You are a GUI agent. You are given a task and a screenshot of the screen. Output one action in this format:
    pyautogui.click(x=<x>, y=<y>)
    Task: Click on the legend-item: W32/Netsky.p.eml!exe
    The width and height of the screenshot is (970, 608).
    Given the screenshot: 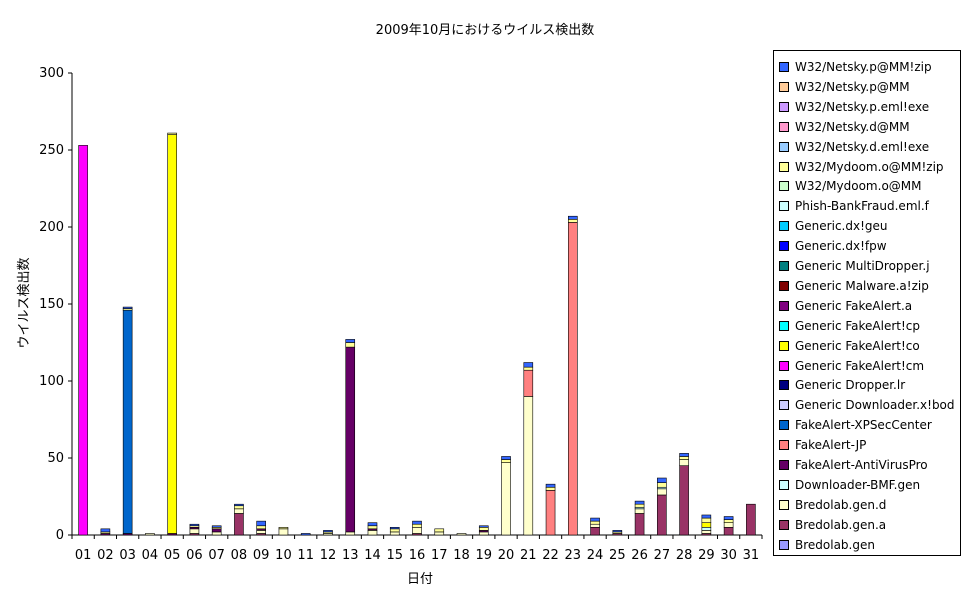 What is the action you would take?
    pyautogui.click(x=854, y=107)
    